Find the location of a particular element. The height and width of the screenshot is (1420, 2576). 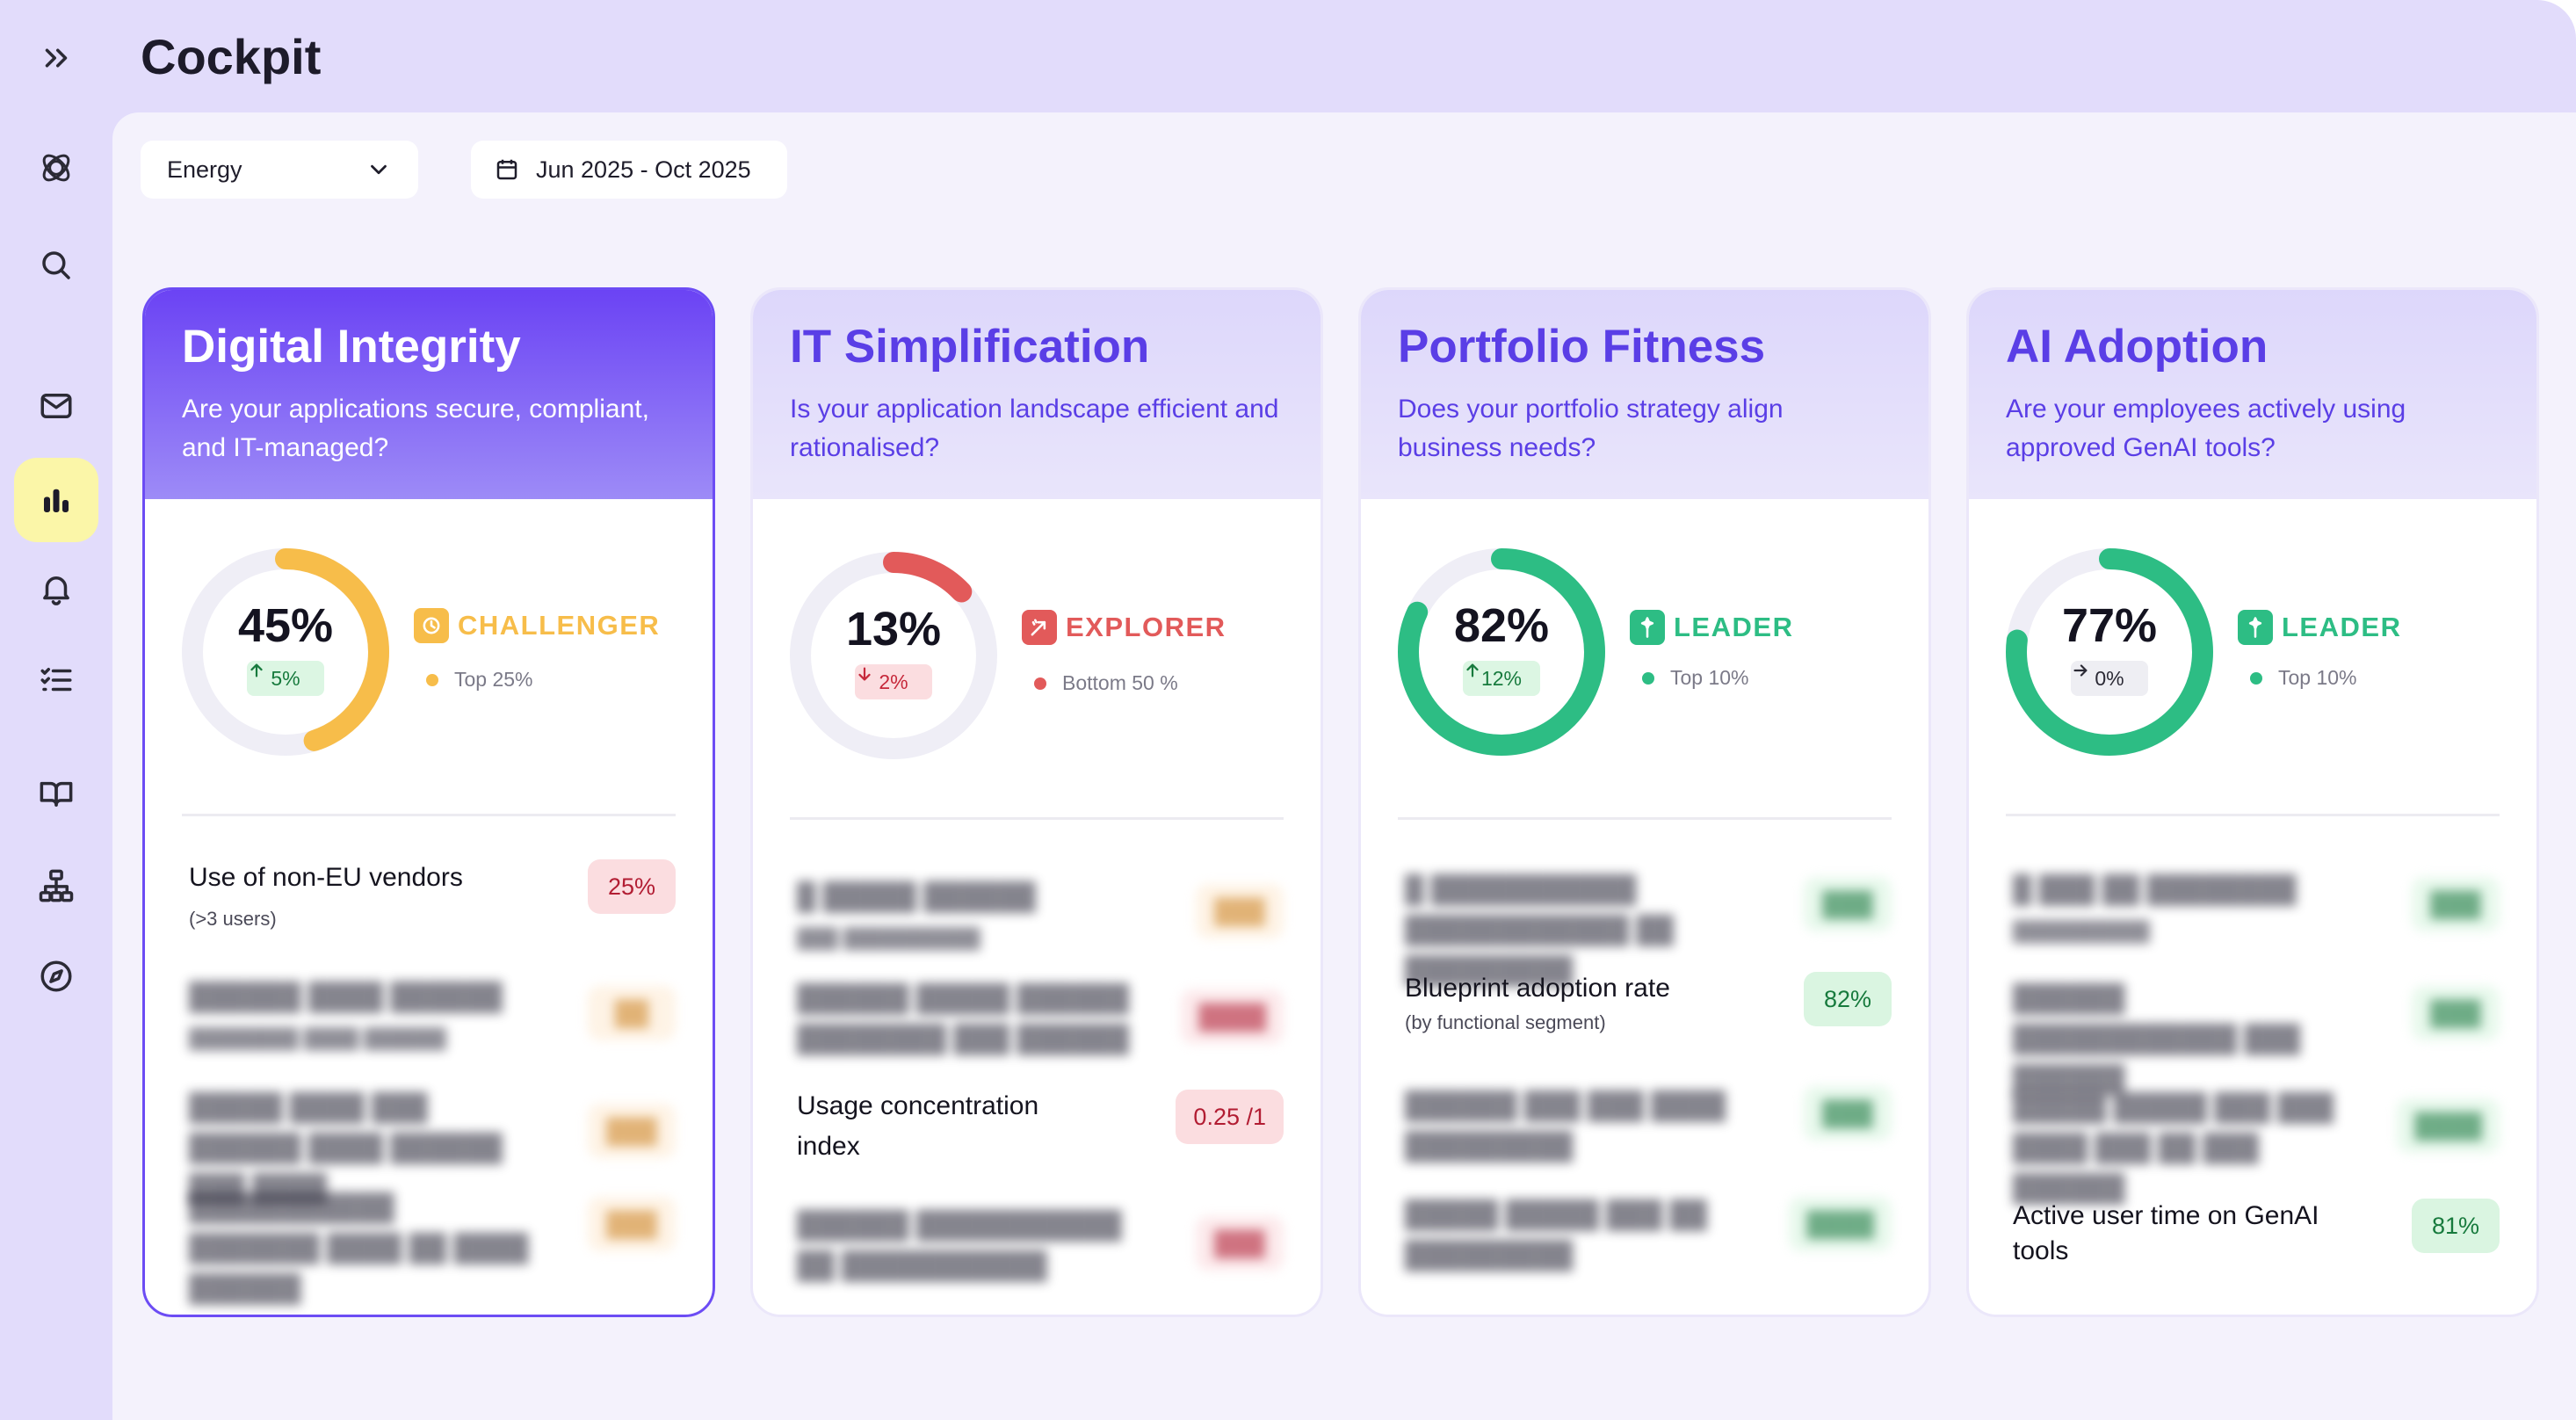

calendar-icon is located at coordinates (506, 169).